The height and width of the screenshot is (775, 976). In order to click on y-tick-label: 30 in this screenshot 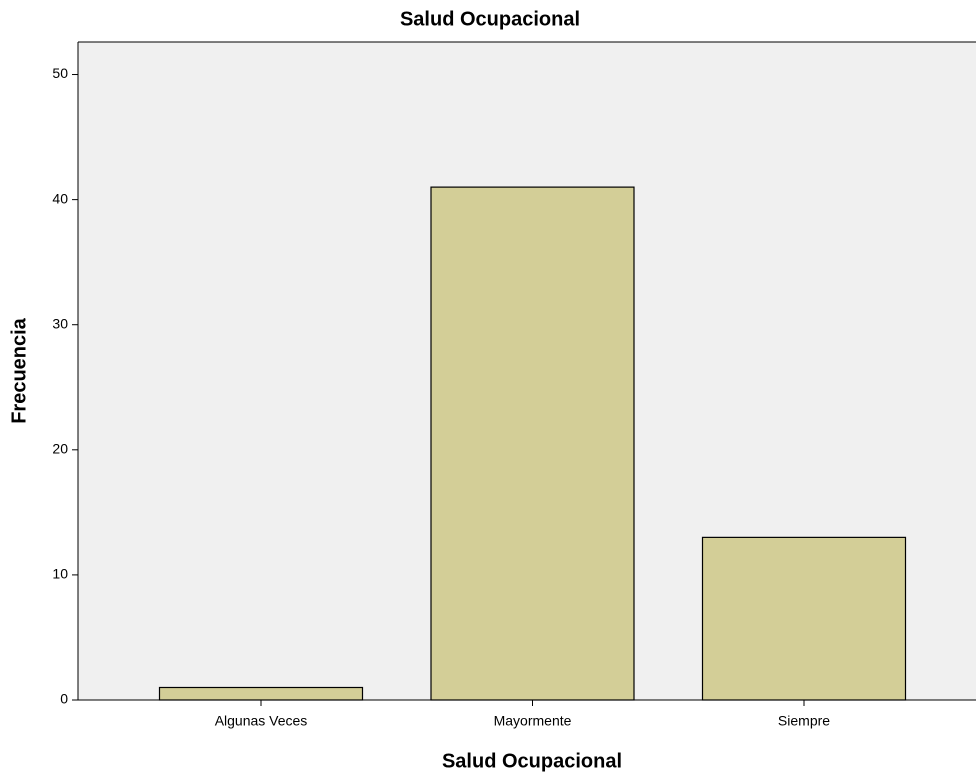, I will do `click(60, 323)`.